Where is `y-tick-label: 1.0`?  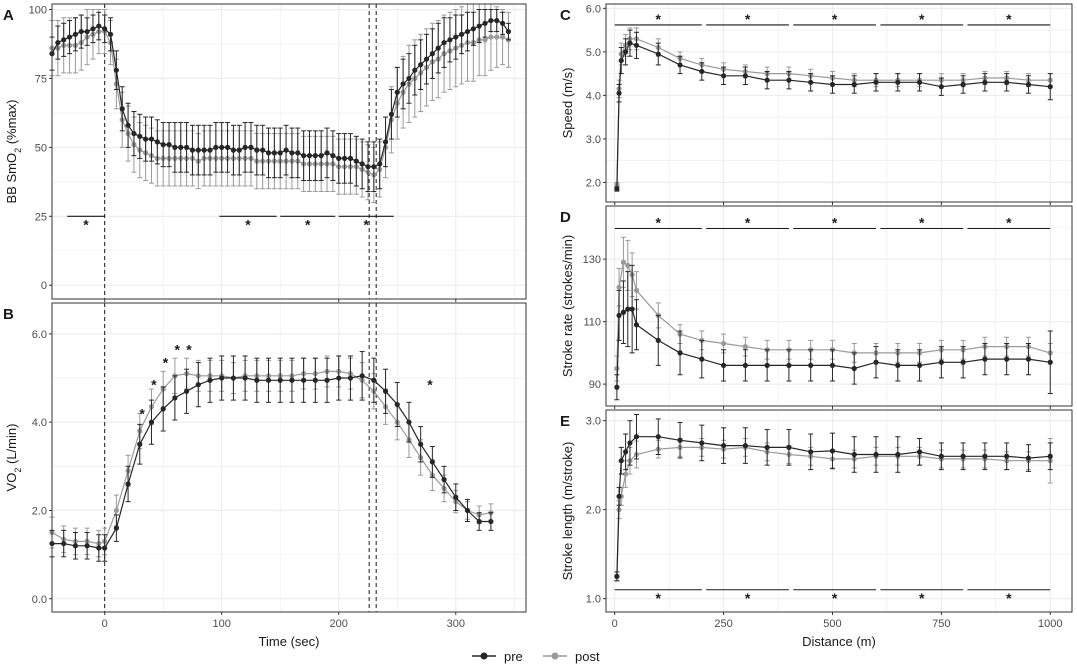 y-tick-label: 1.0 is located at coordinates (593, 600).